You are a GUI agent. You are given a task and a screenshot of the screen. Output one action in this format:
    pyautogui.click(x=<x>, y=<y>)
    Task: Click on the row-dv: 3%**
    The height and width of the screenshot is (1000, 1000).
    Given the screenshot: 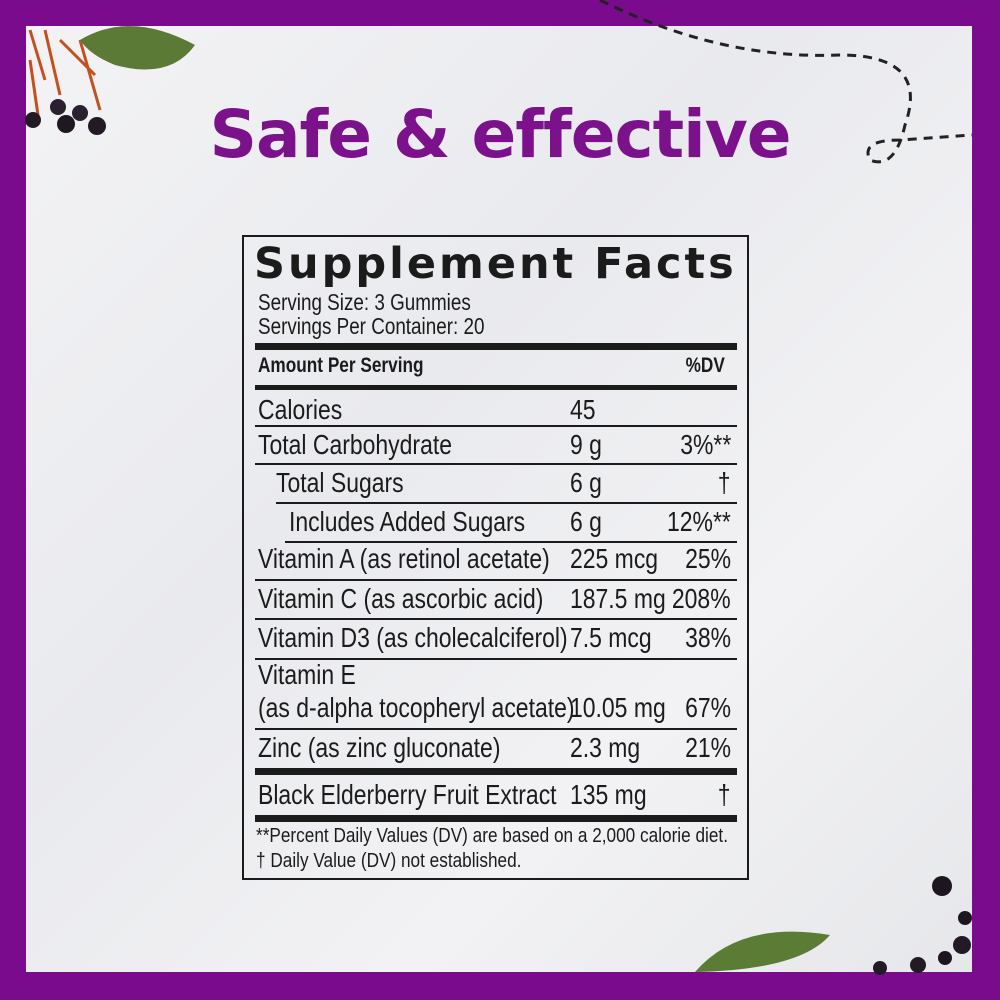 What is the action you would take?
    pyautogui.click(x=705, y=444)
    